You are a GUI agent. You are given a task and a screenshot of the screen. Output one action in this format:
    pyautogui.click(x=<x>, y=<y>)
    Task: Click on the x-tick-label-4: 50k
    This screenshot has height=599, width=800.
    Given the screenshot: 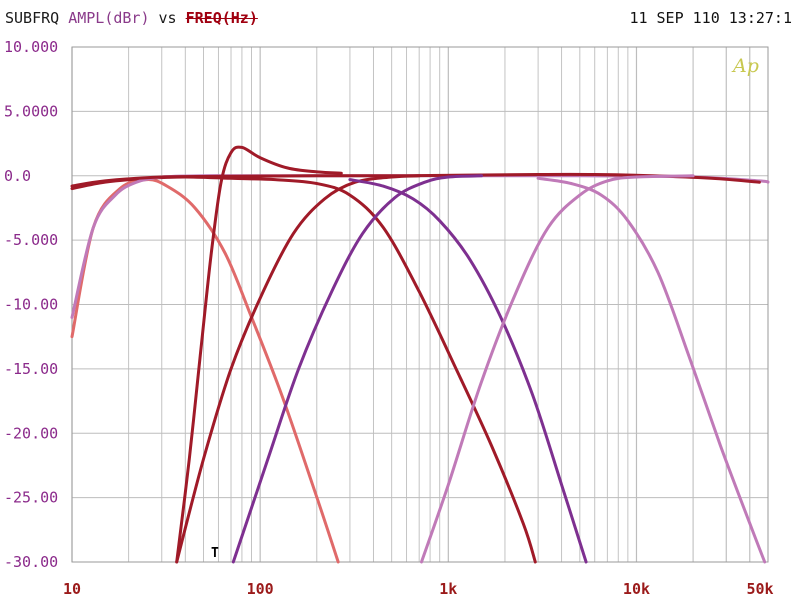 What is the action you would take?
    pyautogui.click(x=759, y=589)
    